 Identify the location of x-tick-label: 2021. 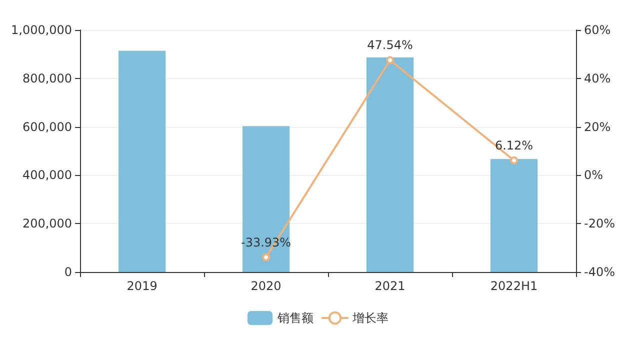
(390, 286).